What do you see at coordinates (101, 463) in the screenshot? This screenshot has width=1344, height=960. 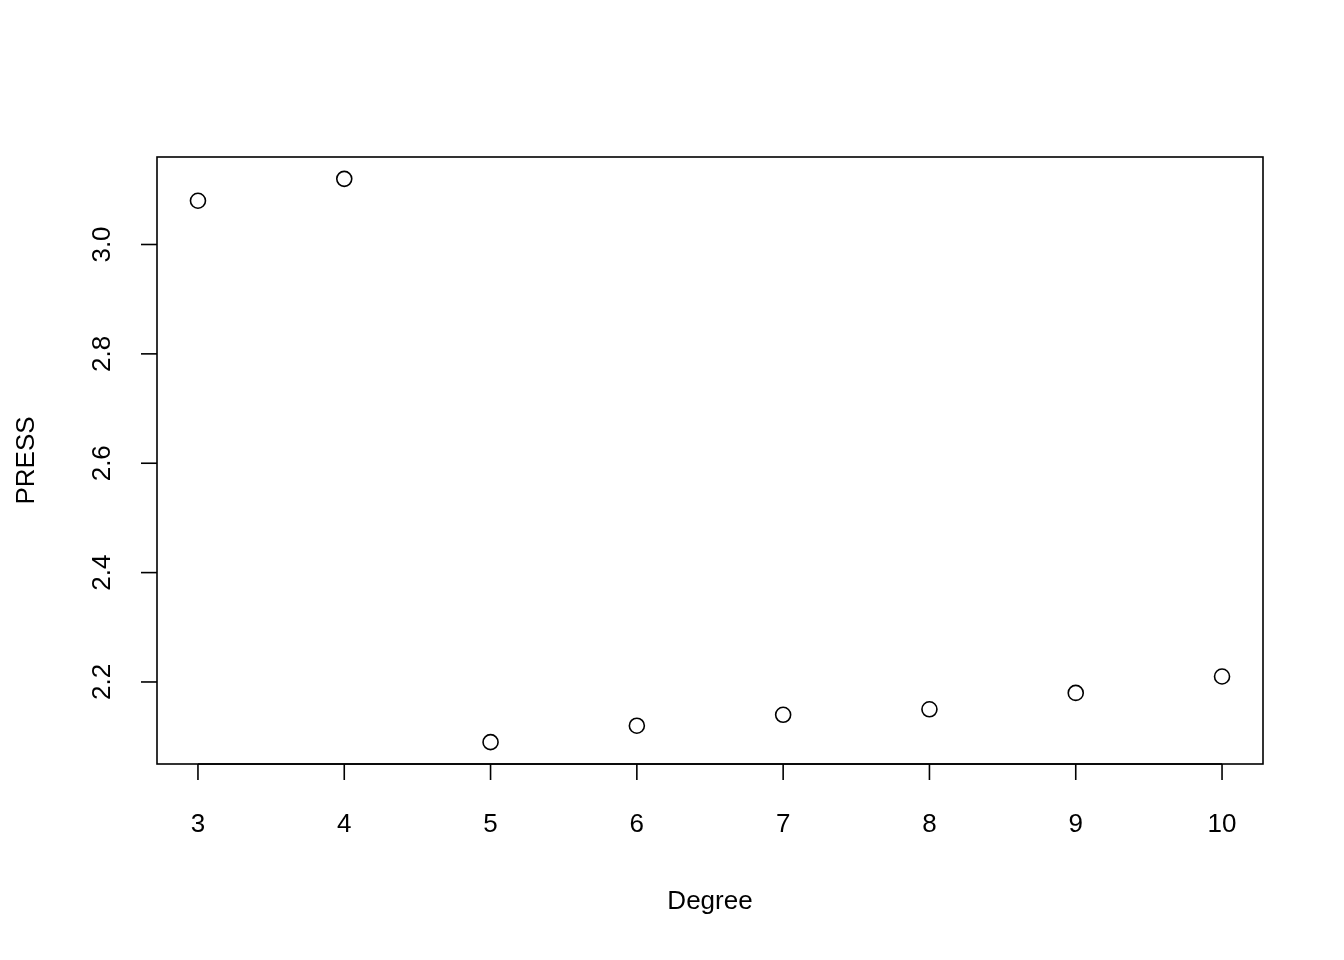 I see `y-tick-label: 2.6` at bounding box center [101, 463].